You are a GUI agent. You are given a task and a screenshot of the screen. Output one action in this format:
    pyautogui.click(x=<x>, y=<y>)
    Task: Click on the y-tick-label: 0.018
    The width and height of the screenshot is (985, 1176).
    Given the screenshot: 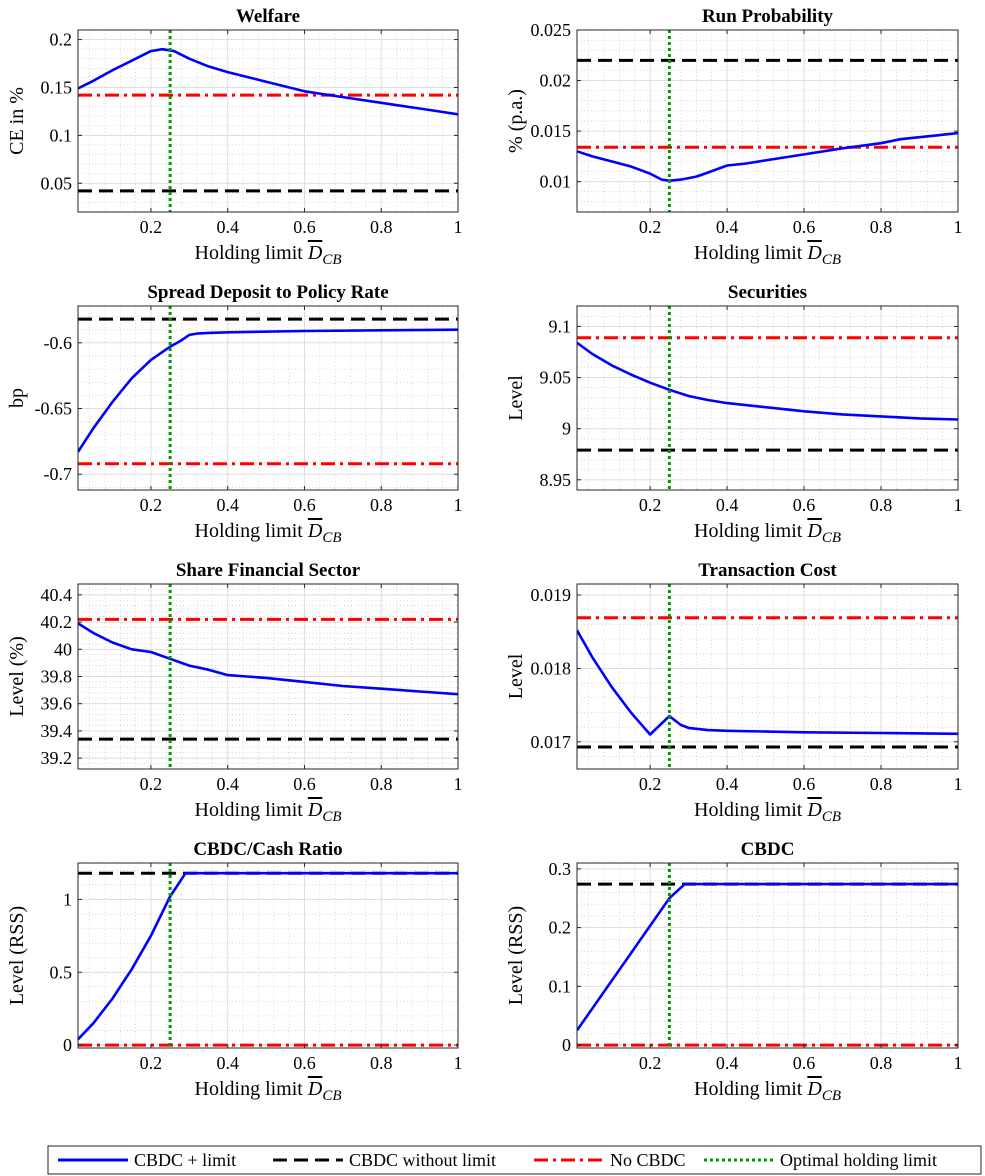 What is the action you would take?
    pyautogui.click(x=551, y=668)
    